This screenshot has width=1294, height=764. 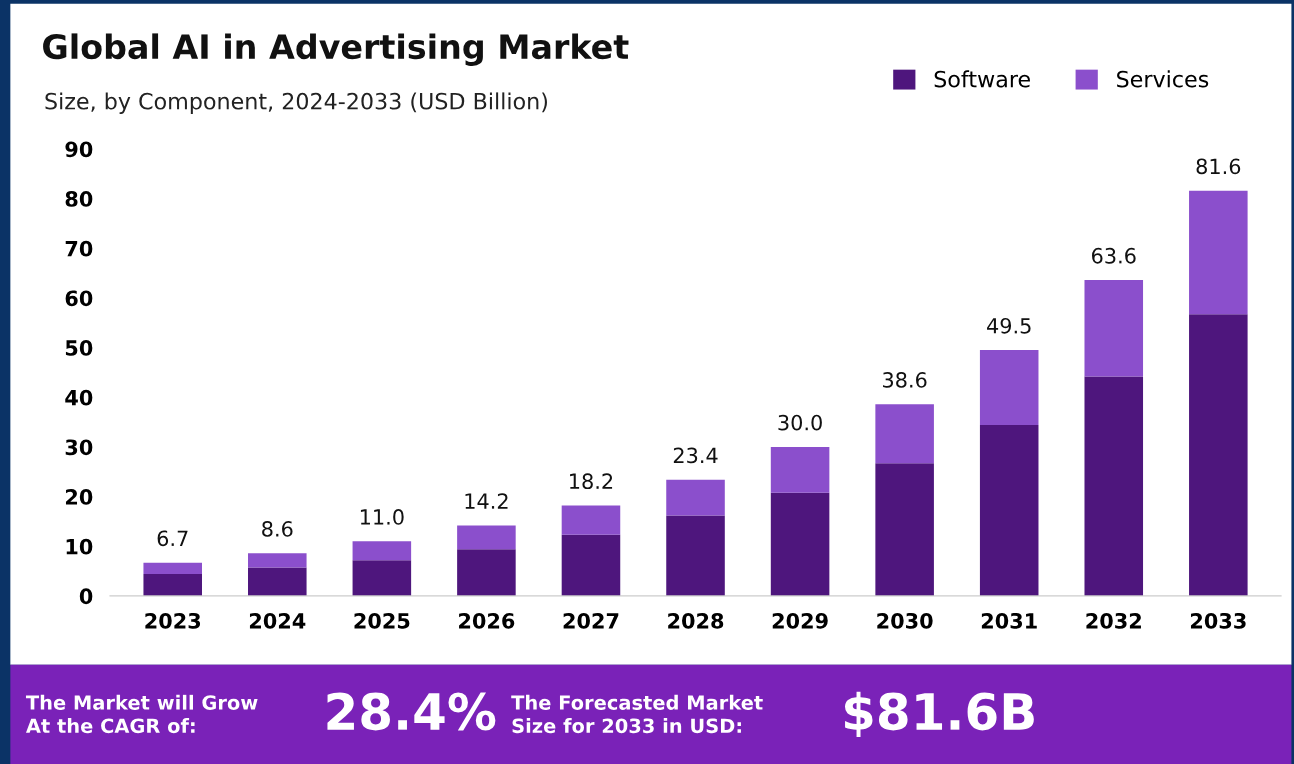 I want to click on y-tick-label: 40, so click(x=79, y=397).